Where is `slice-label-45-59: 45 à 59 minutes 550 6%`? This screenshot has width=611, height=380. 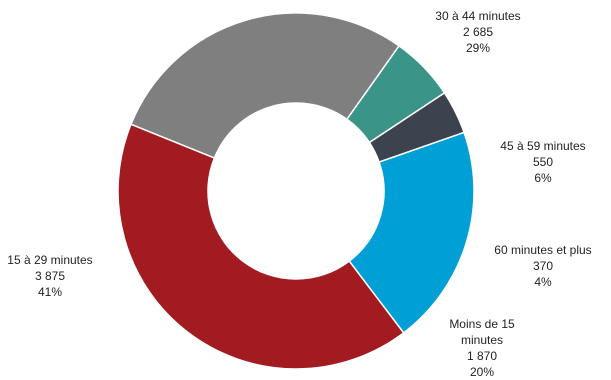
slice-label-45-59: 45 à 59 minutes 550 6% is located at coordinates (543, 162).